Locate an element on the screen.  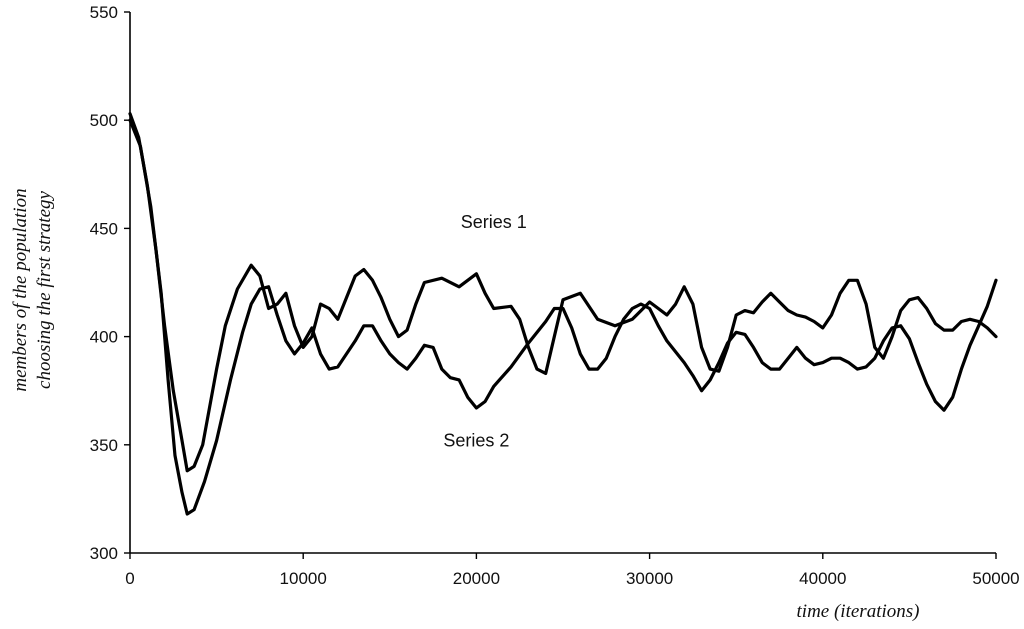
x-tick-label: 0 is located at coordinates (129, 578).